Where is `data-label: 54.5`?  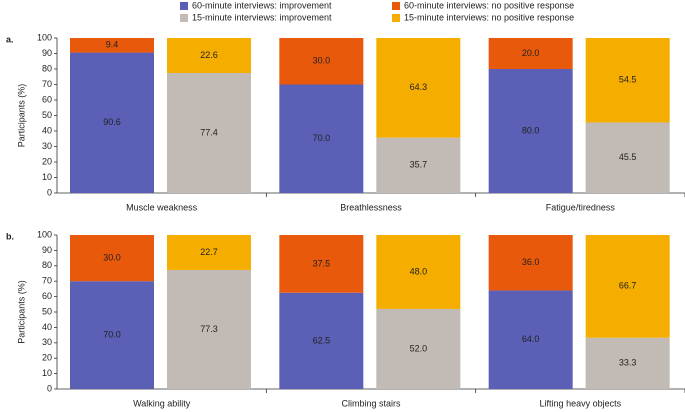 data-label: 54.5 is located at coordinates (628, 80).